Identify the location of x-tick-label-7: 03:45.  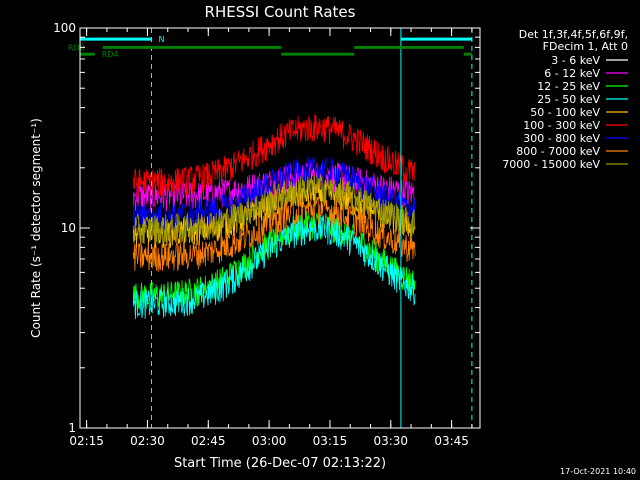
(451, 441).